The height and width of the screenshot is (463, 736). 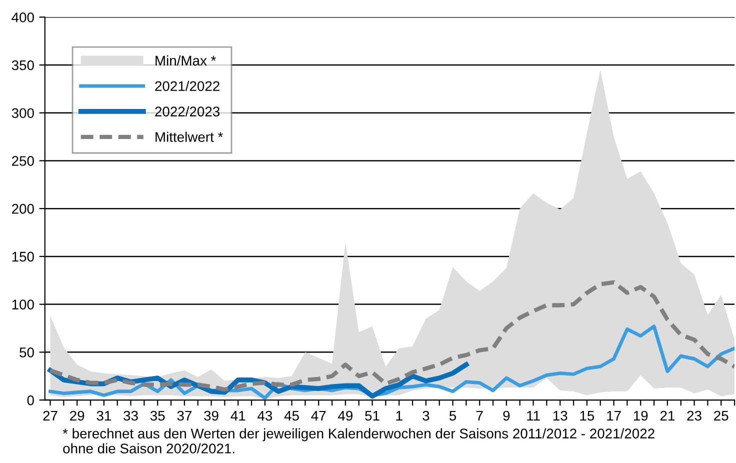 What do you see at coordinates (23, 257) in the screenshot?
I see `y-tick-label: 150` at bounding box center [23, 257].